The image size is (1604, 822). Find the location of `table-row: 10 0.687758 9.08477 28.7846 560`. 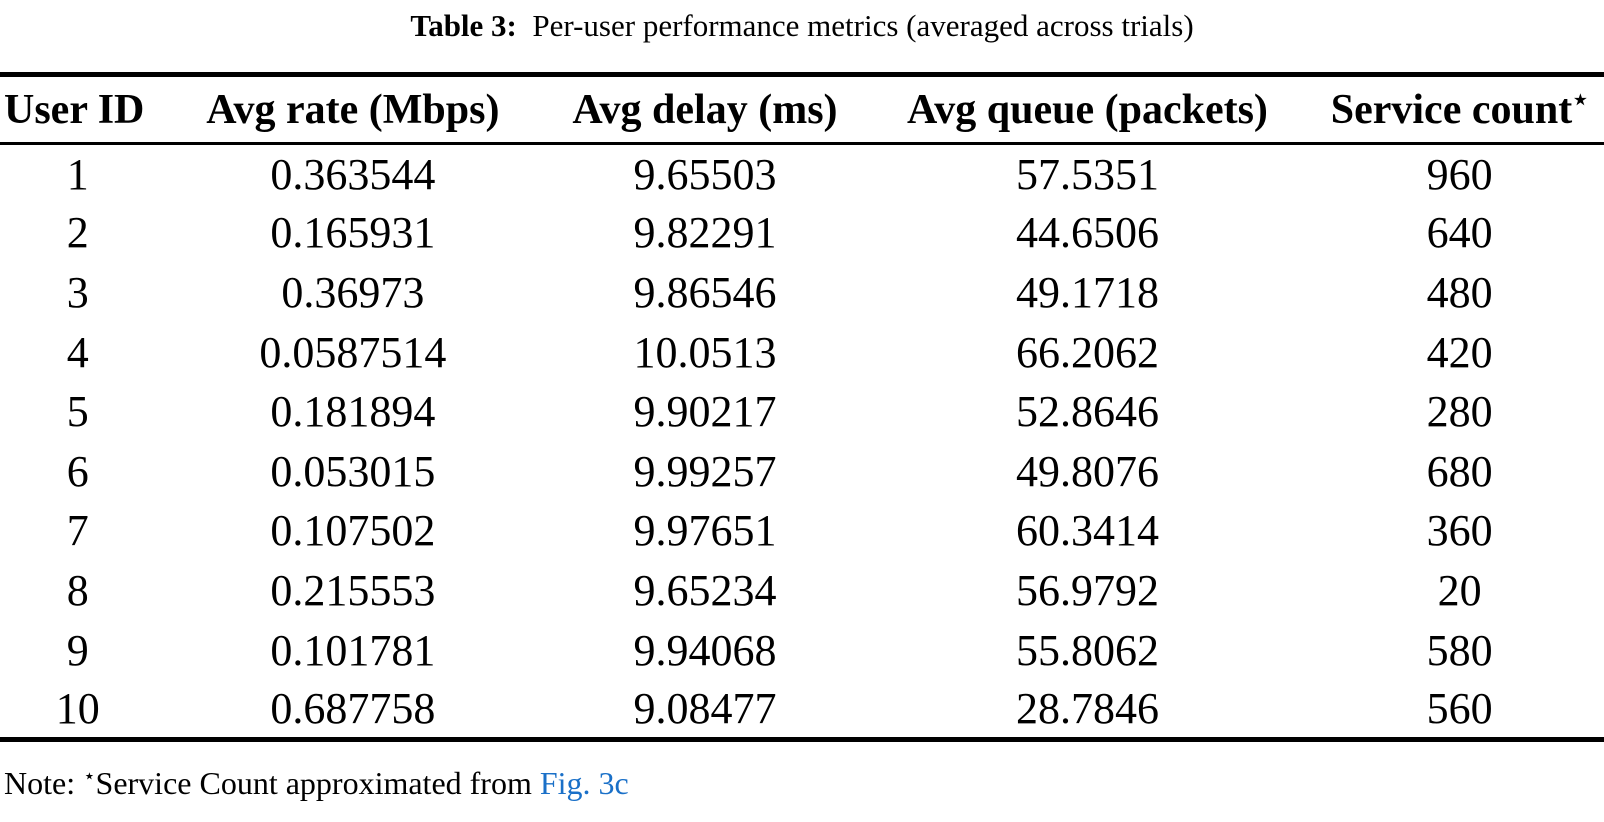

table-row: 10 0.687758 9.08477 28.7846 560 is located at coordinates (802, 710).